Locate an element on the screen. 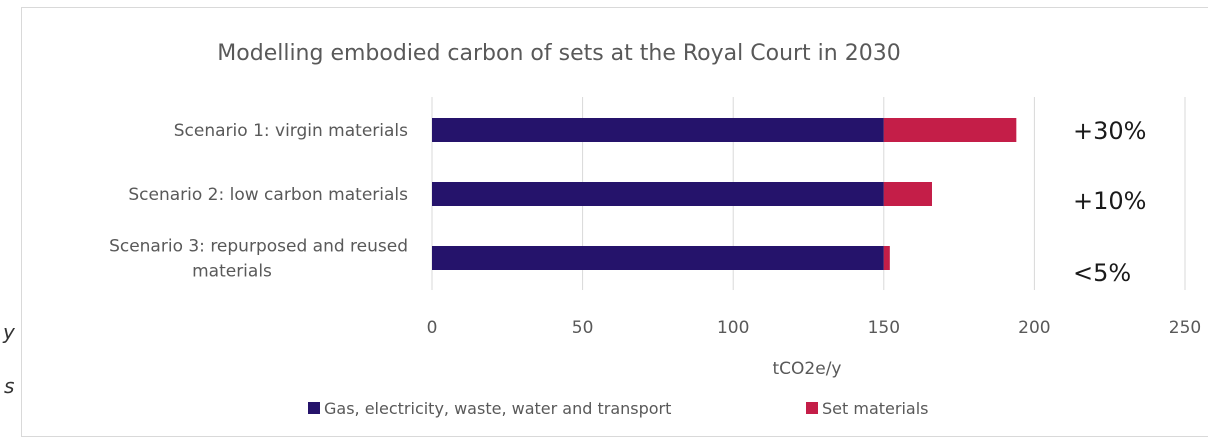 The image size is (1208, 444). category-label: Scenario 2: low carbon materials is located at coordinates (268, 195).